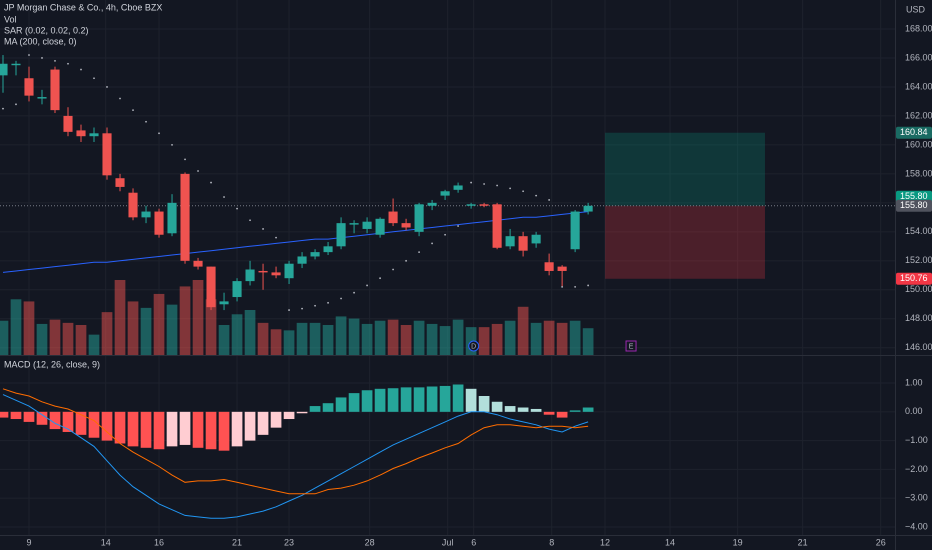 Image resolution: width=932 pixels, height=550 pixels. Describe the element at coordinates (918, 260) in the screenshot. I see `y-tick-label: 152.00` at that location.